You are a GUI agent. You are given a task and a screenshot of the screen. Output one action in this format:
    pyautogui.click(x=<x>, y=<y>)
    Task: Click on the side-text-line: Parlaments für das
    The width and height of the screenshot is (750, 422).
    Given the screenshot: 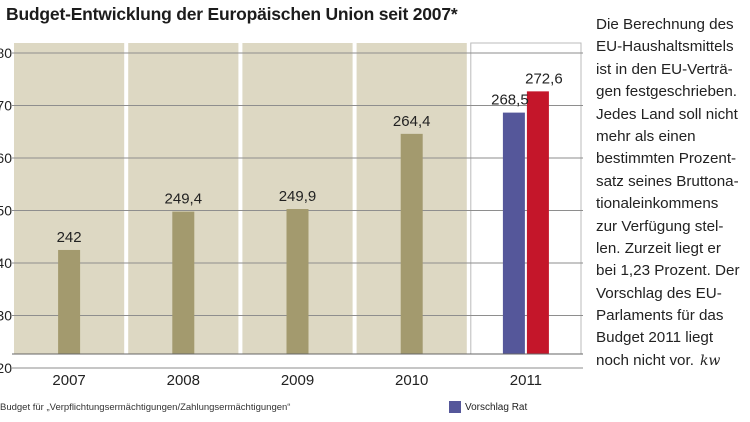 What is the action you would take?
    pyautogui.click(x=660, y=316)
    